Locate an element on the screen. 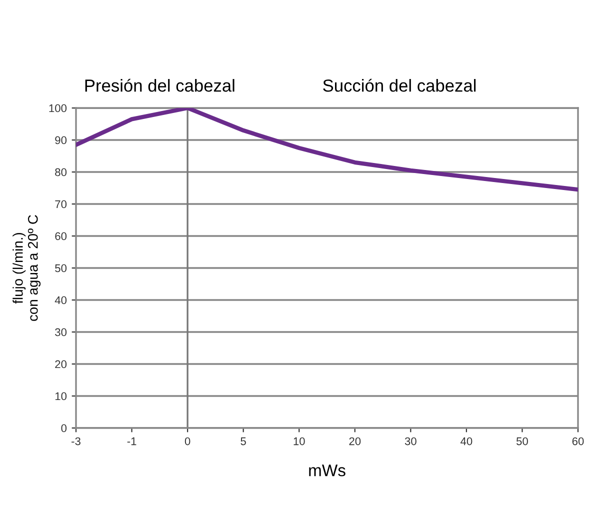  y-tick-label: 70 is located at coordinates (61, 204).